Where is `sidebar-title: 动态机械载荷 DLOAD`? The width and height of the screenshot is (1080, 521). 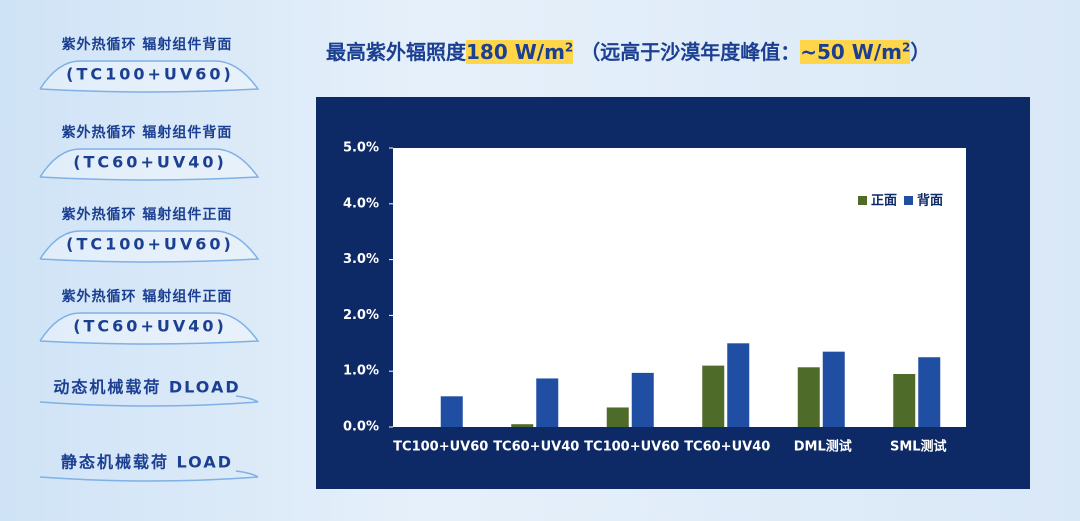
sidebar-title: 动态机械载荷 DLOAD is located at coordinates (146, 387).